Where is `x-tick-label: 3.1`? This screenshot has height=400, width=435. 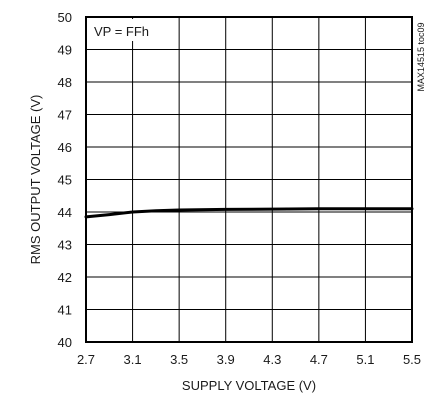
x-tick-label: 3.1 is located at coordinates (133, 359).